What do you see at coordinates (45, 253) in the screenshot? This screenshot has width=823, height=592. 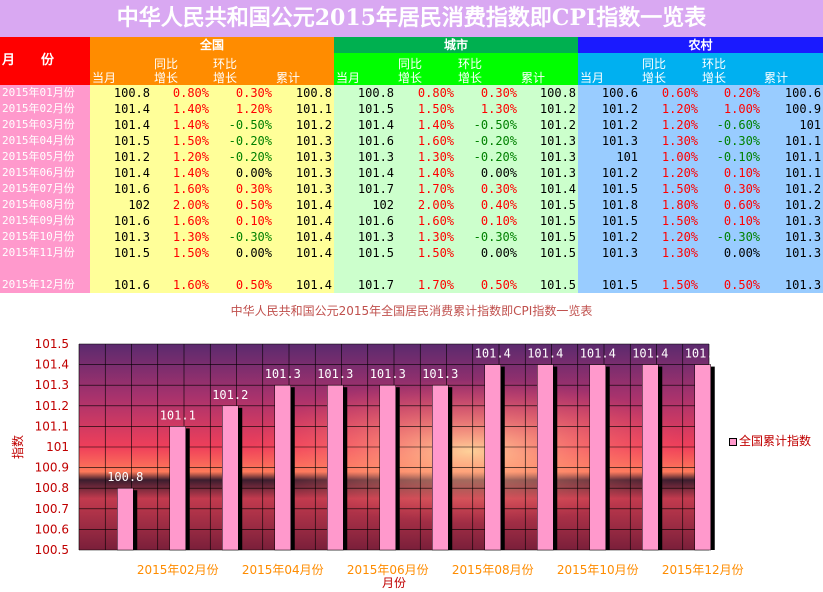 I see `month-cell: 2015年11月份` at bounding box center [45, 253].